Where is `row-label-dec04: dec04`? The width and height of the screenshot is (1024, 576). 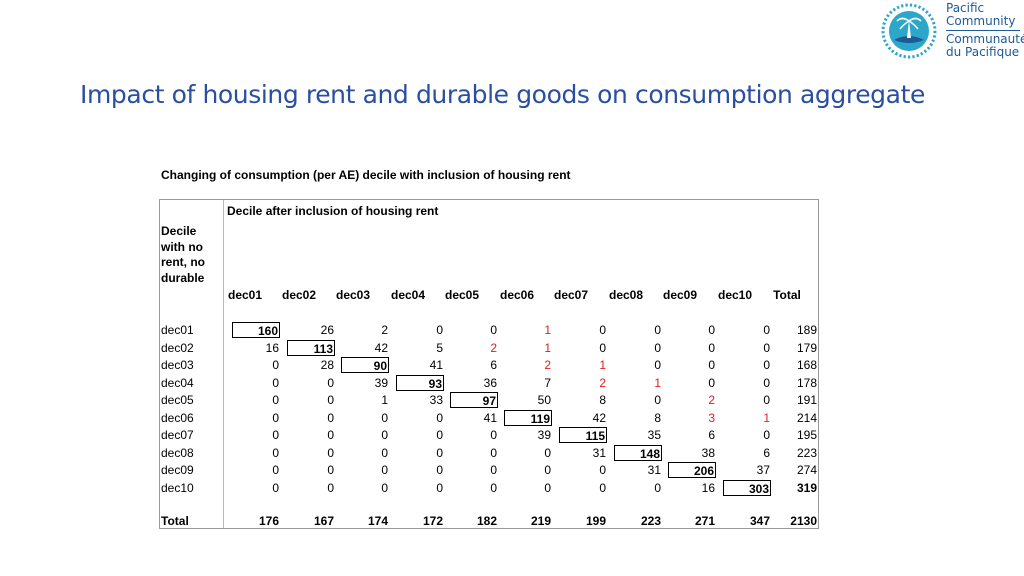 row-label-dec04: dec04 is located at coordinates (177, 382).